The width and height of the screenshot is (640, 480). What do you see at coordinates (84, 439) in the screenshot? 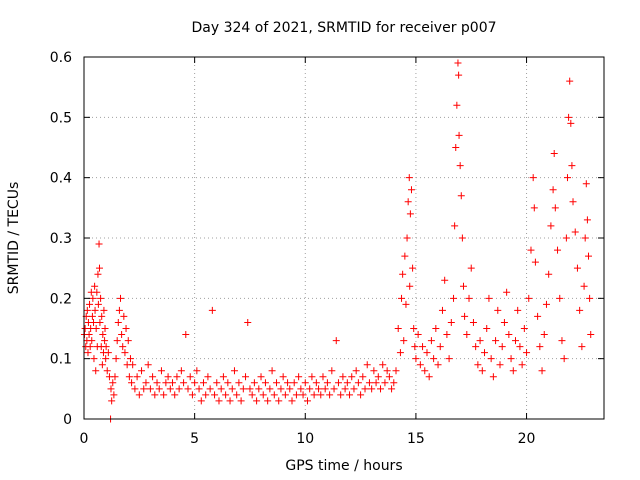
I see `x-tick-label: 0` at bounding box center [84, 439].